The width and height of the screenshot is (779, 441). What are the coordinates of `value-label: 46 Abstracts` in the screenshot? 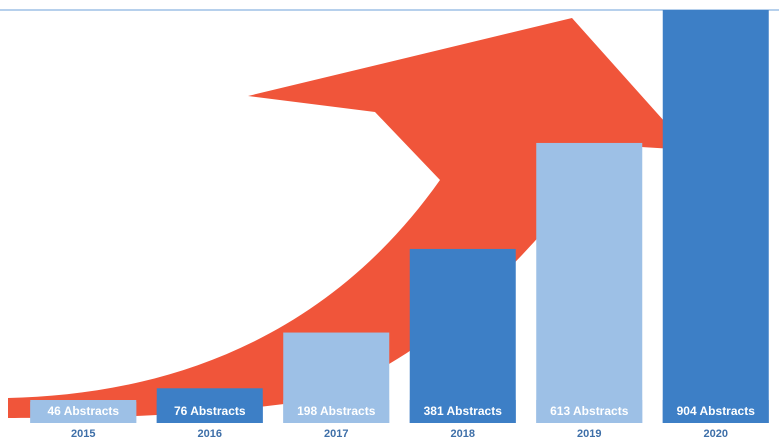 It's located at (83, 411).